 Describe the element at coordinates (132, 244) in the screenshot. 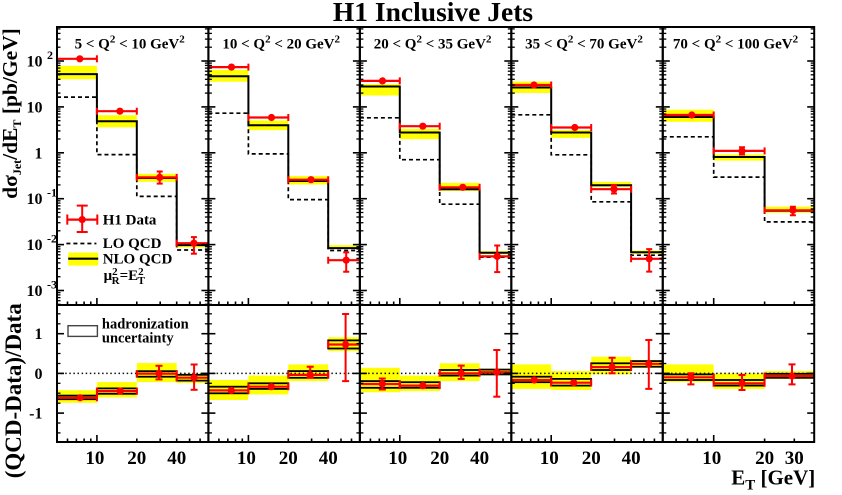

I see `svg-text: LO QCD` at that location.